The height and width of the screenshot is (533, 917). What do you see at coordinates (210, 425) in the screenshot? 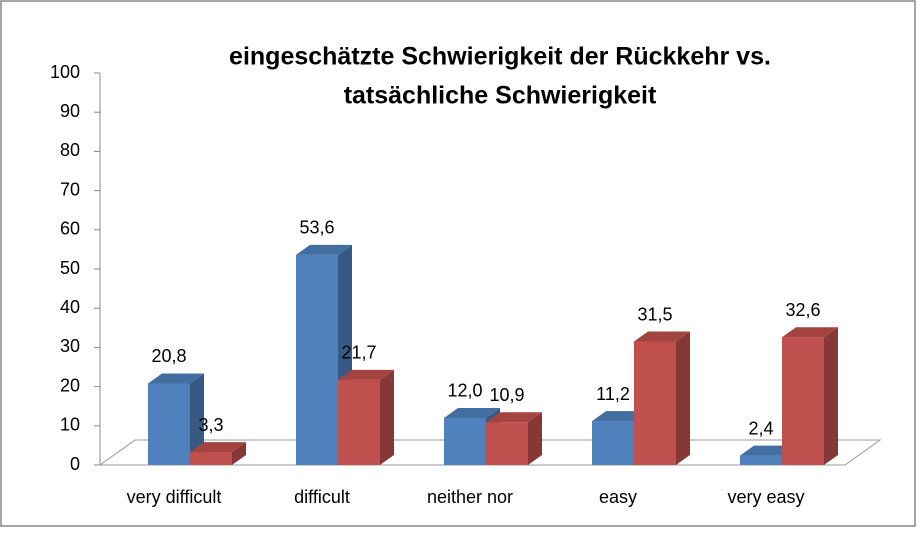
I see `data-label: 3,3` at bounding box center [210, 425].